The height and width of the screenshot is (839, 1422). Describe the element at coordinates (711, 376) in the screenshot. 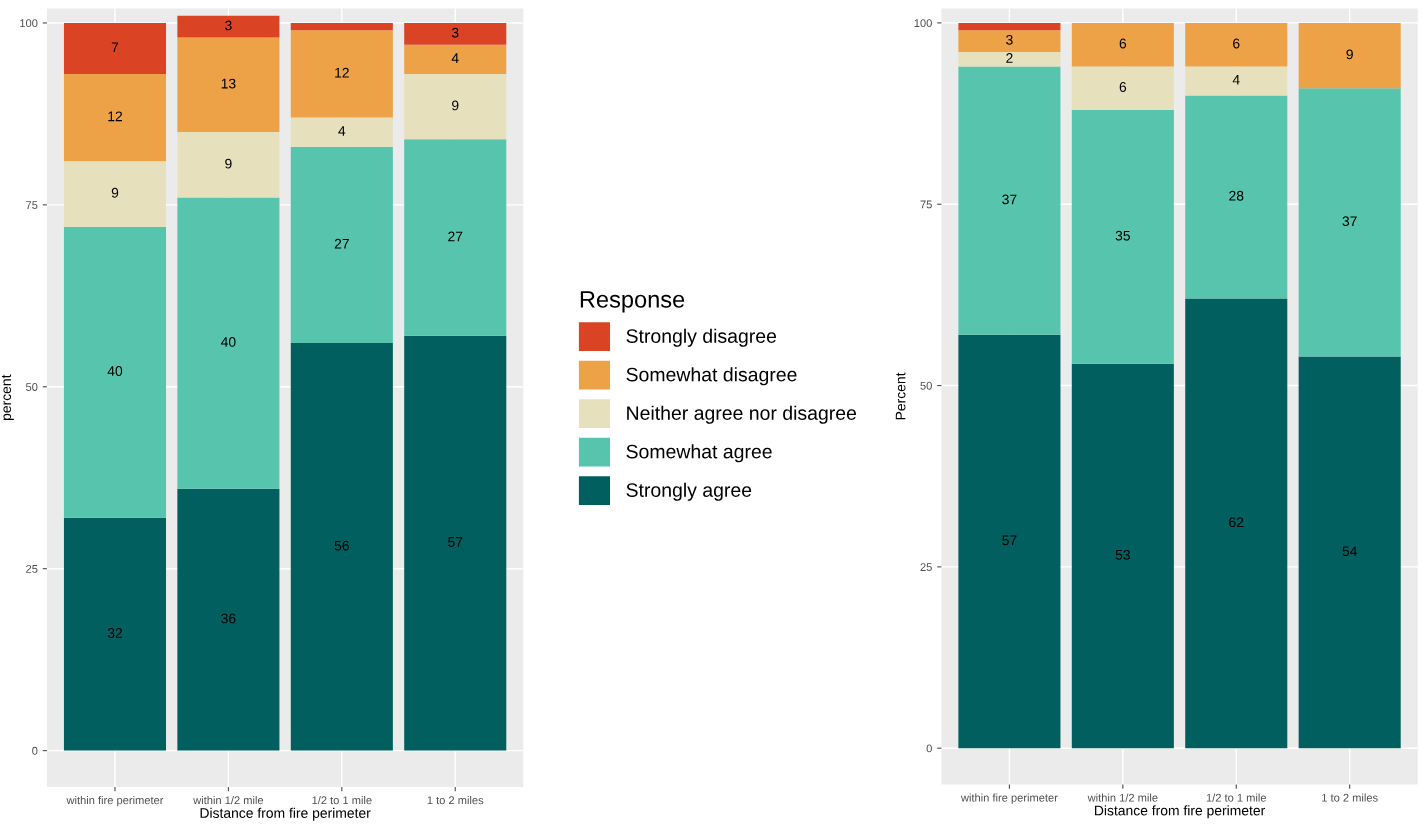

I see `legend-label: Somewhat disagree` at that location.